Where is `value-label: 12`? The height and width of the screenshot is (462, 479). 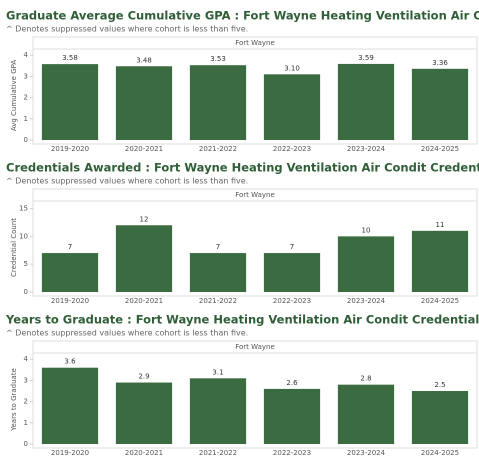
value-label: 12 is located at coordinates (144, 219).